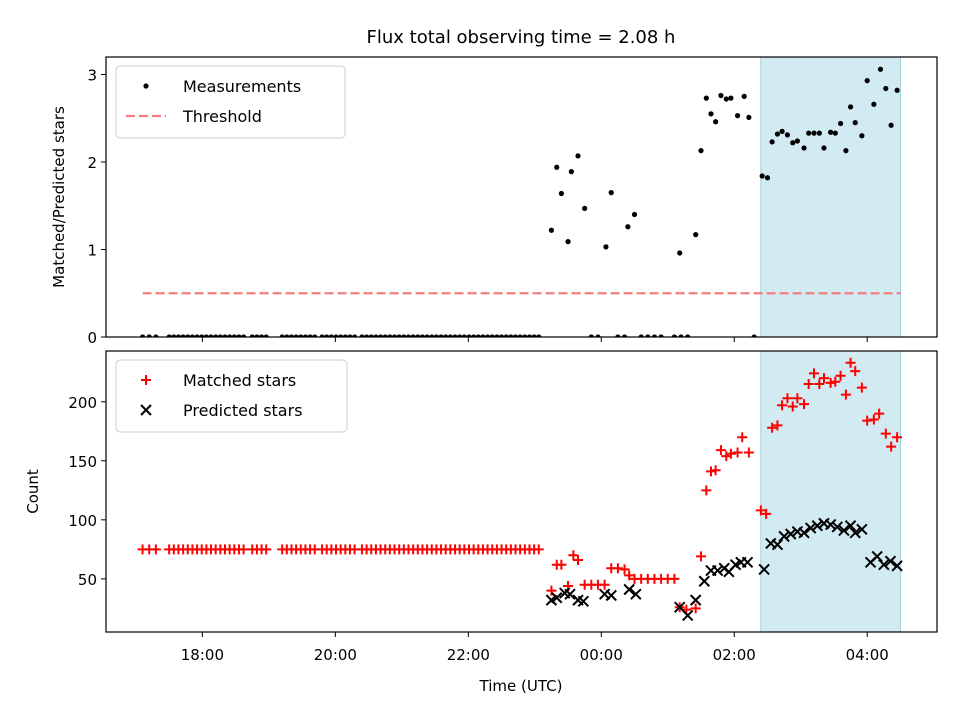 This screenshot has width=960, height=720. What do you see at coordinates (242, 86) in the screenshot?
I see `legend-label-measurements: Measurements` at bounding box center [242, 86].